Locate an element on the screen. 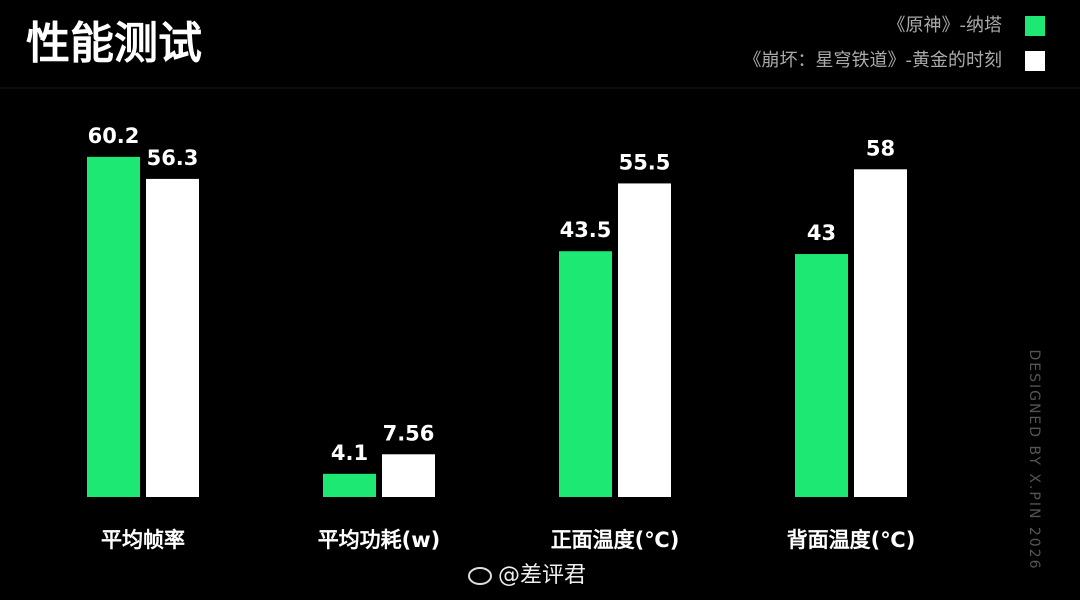 The height and width of the screenshot is (600, 1080). x-tick-label: 正面温度(℃) is located at coordinates (615, 540).